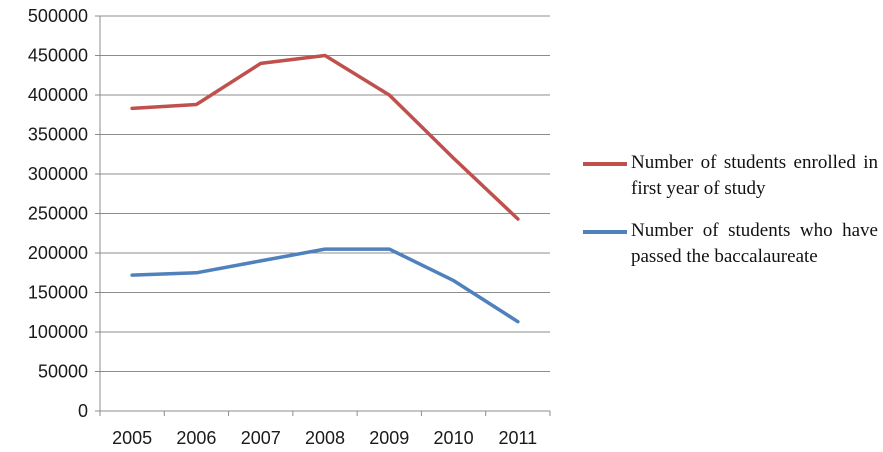 This screenshot has height=452, width=883. I want to click on x-tick-label-2010: 2010, so click(454, 438).